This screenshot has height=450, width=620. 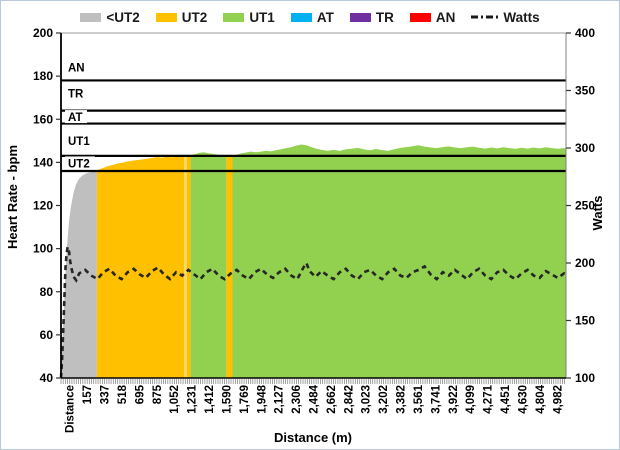 What do you see at coordinates (489, 398) in the screenshot?
I see `x-category-label: 4,271` at bounding box center [489, 398].